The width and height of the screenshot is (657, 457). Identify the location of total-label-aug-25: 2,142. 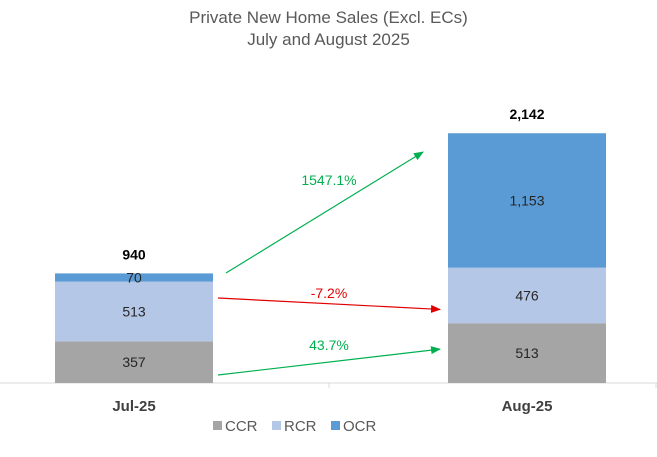
(526, 114).